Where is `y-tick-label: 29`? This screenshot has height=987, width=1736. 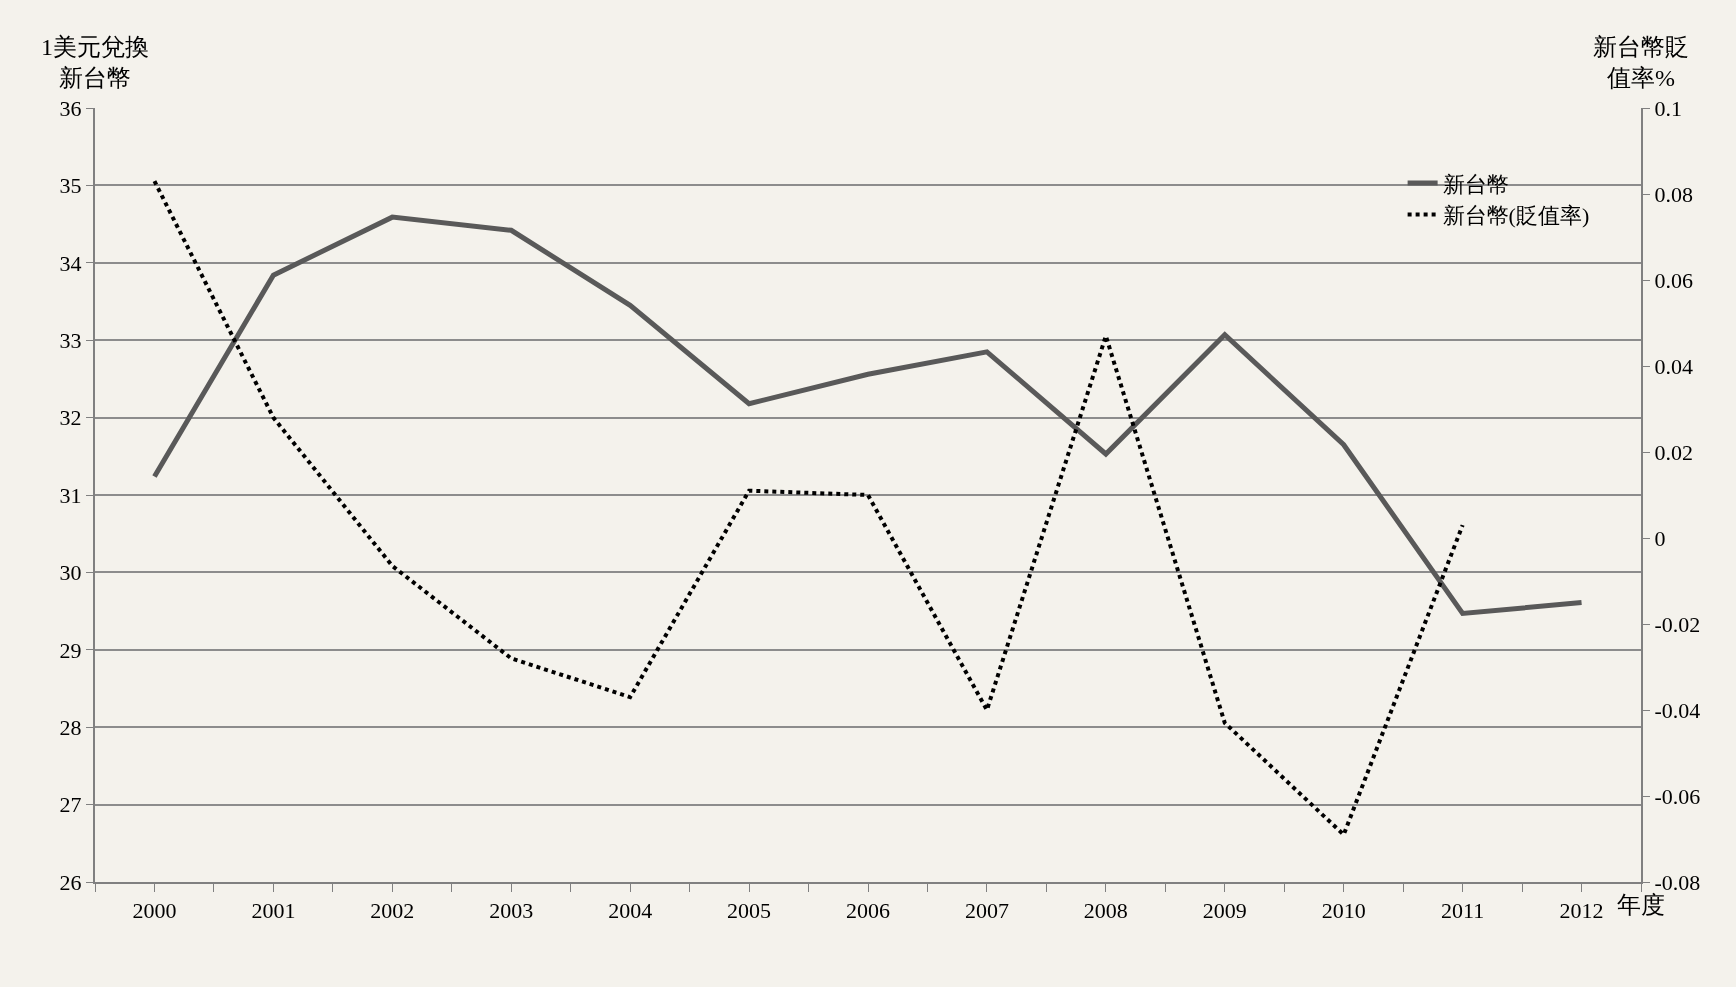
y-tick-label: 29 is located at coordinates (70, 650).